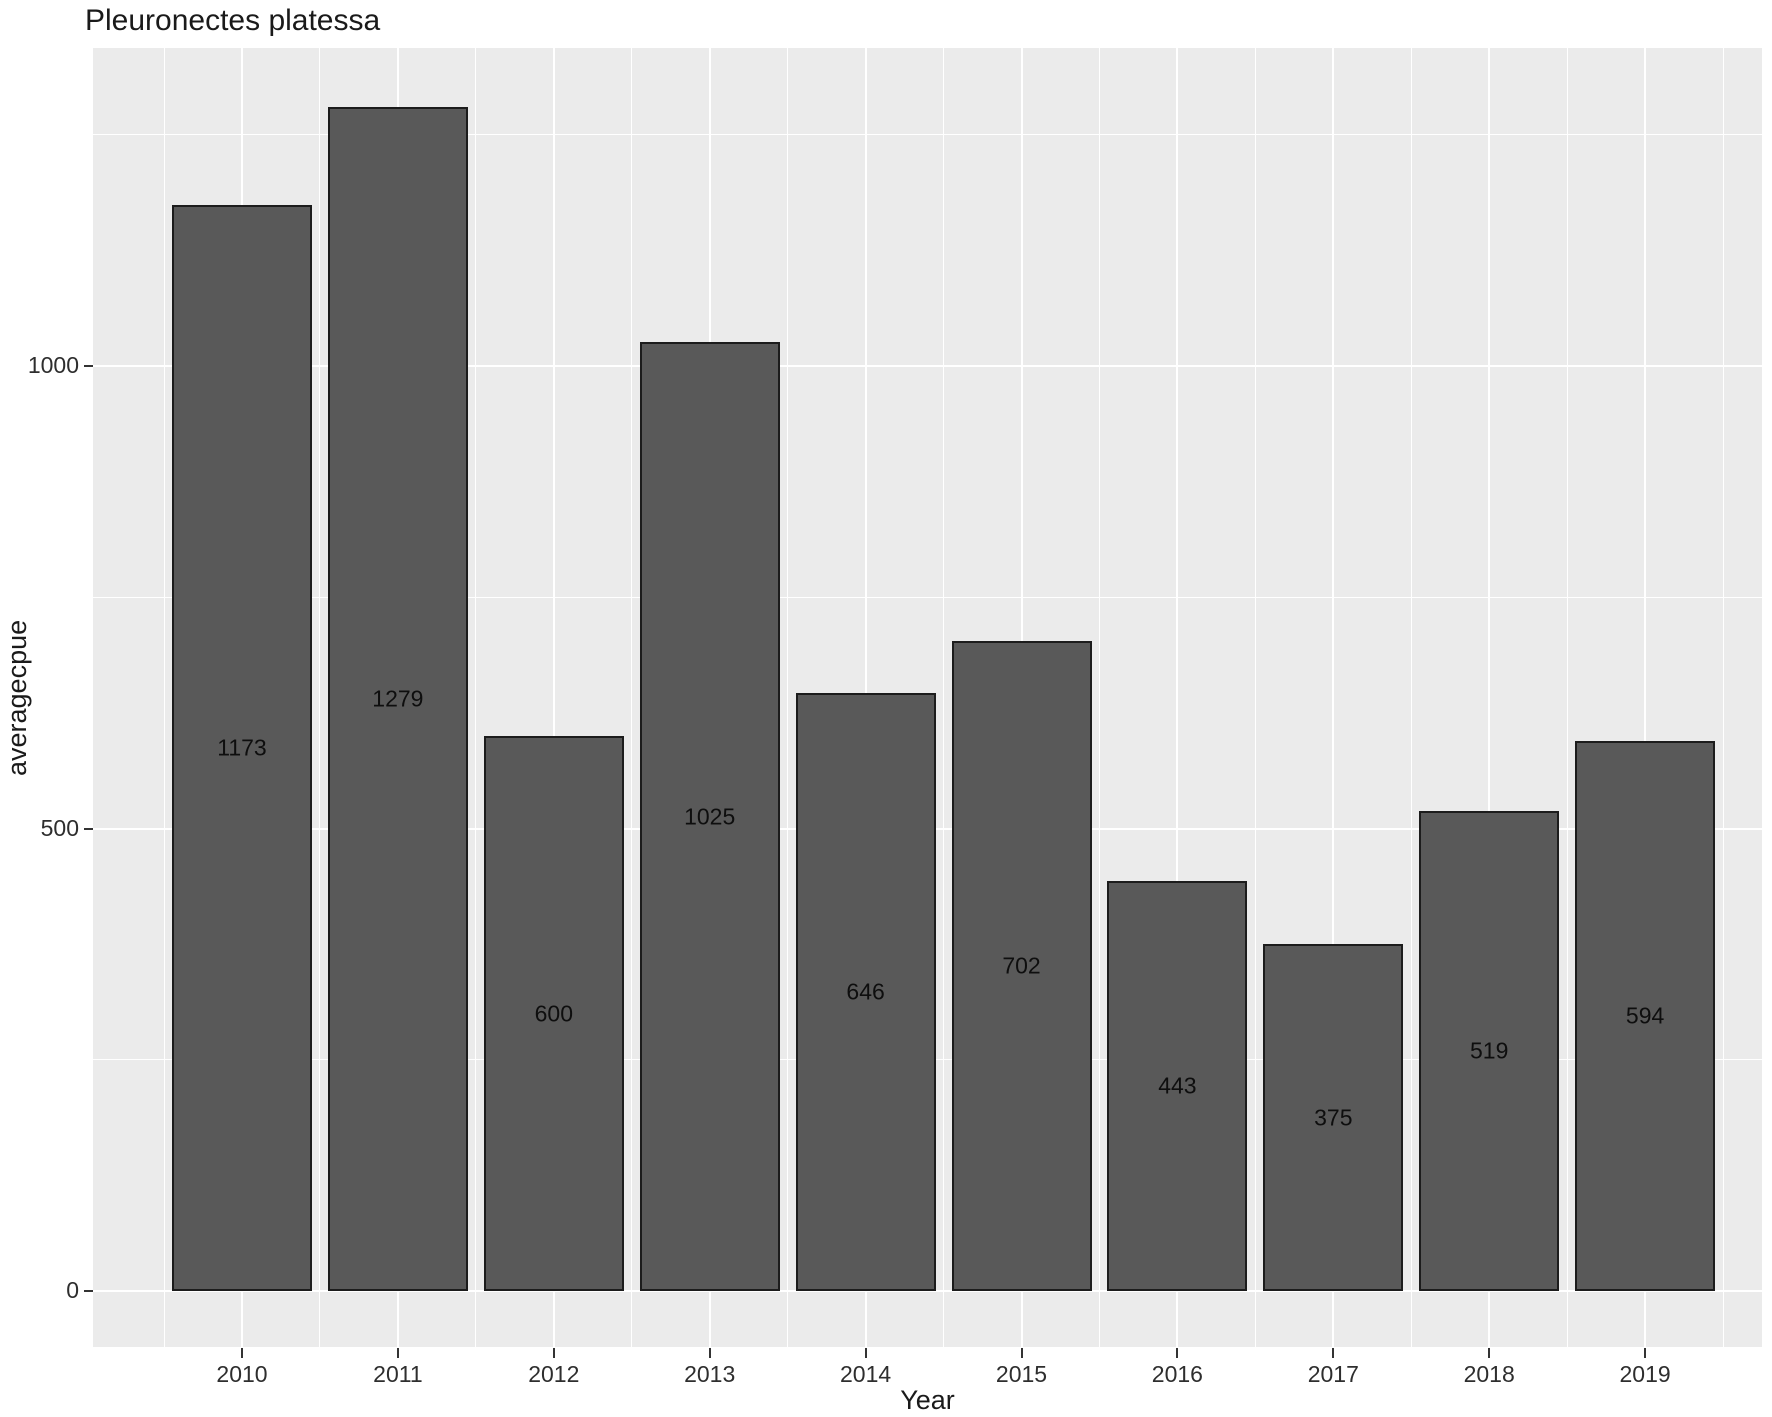 The height and width of the screenshot is (1417, 1772). What do you see at coordinates (233, 20) in the screenshot?
I see `chart-title: Pleuronectes platessa` at bounding box center [233, 20].